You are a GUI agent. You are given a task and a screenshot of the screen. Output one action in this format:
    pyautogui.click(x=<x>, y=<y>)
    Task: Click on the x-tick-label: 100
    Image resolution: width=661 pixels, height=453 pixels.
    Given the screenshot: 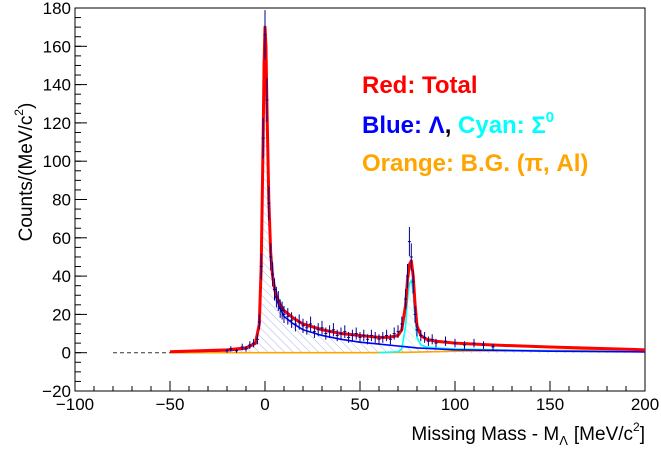 What is the action you would take?
    pyautogui.click(x=455, y=404)
    